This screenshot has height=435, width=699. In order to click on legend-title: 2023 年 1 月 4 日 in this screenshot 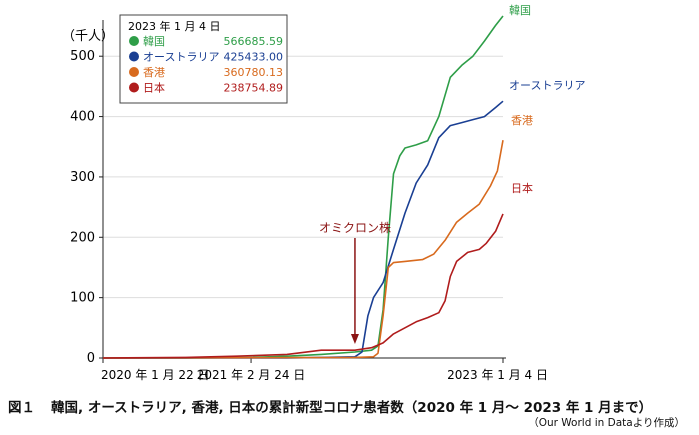, I will do `click(174, 26)`.